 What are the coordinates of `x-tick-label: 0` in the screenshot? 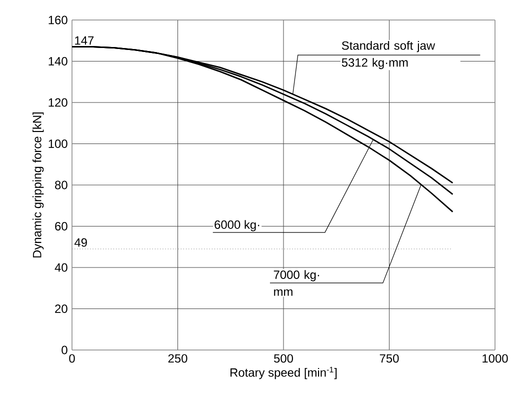 It's located at (72, 358).